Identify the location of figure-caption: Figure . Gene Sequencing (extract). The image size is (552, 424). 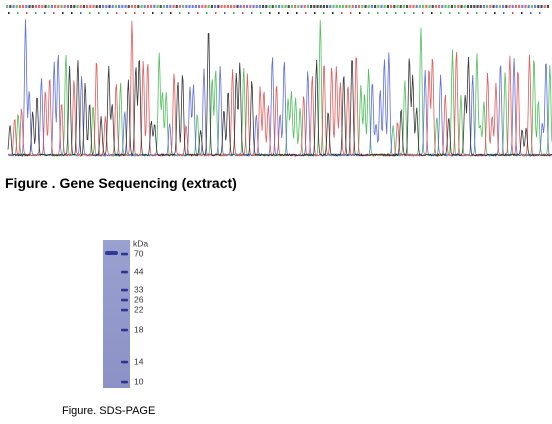
(121, 183).